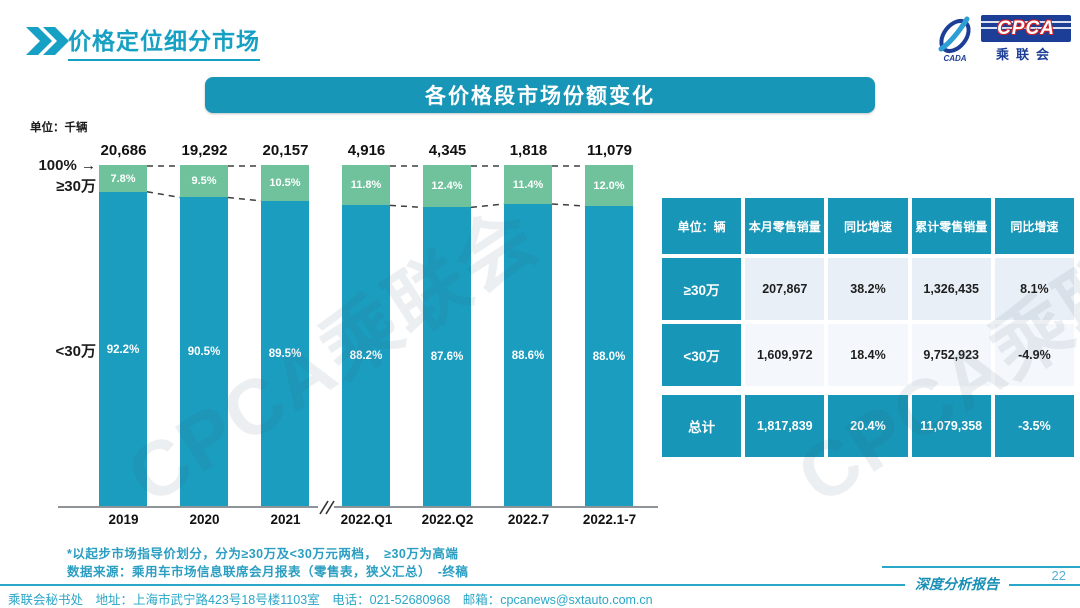  Describe the element at coordinates (609, 185) in the screenshot. I see `bar-segment-ge30: 12.0%` at that location.